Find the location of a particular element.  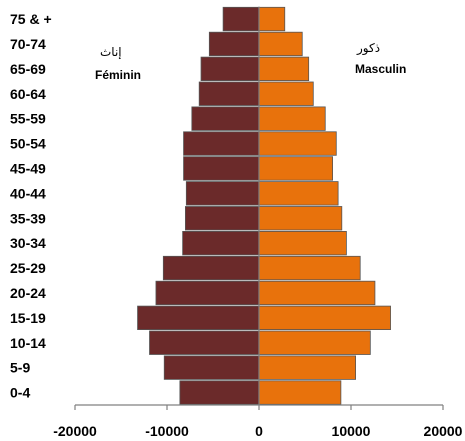

y-label-40-44: 40-44 is located at coordinates (28, 193).